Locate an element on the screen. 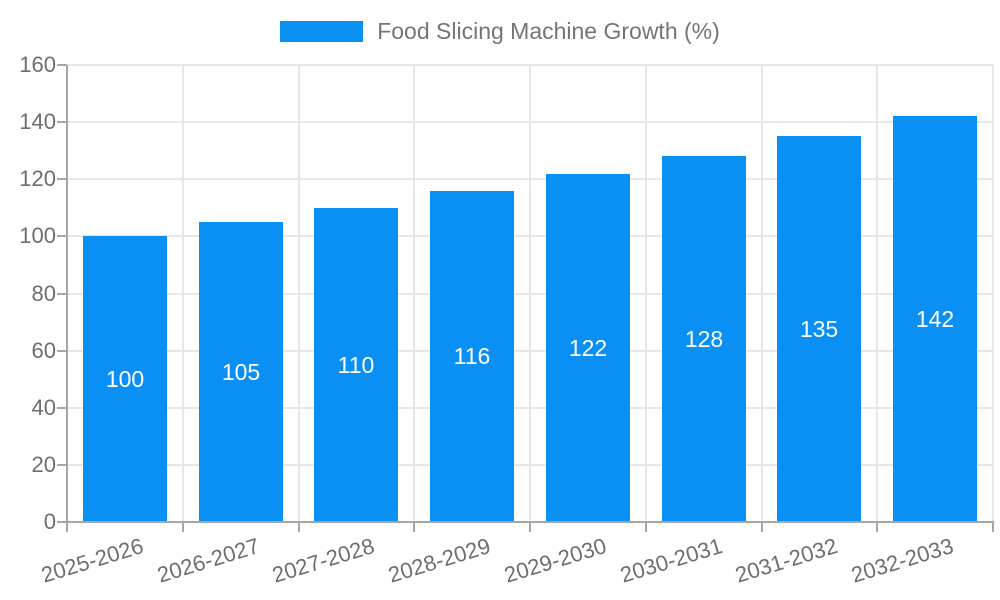  y-axis-tick-label: 100 is located at coordinates (37, 235).